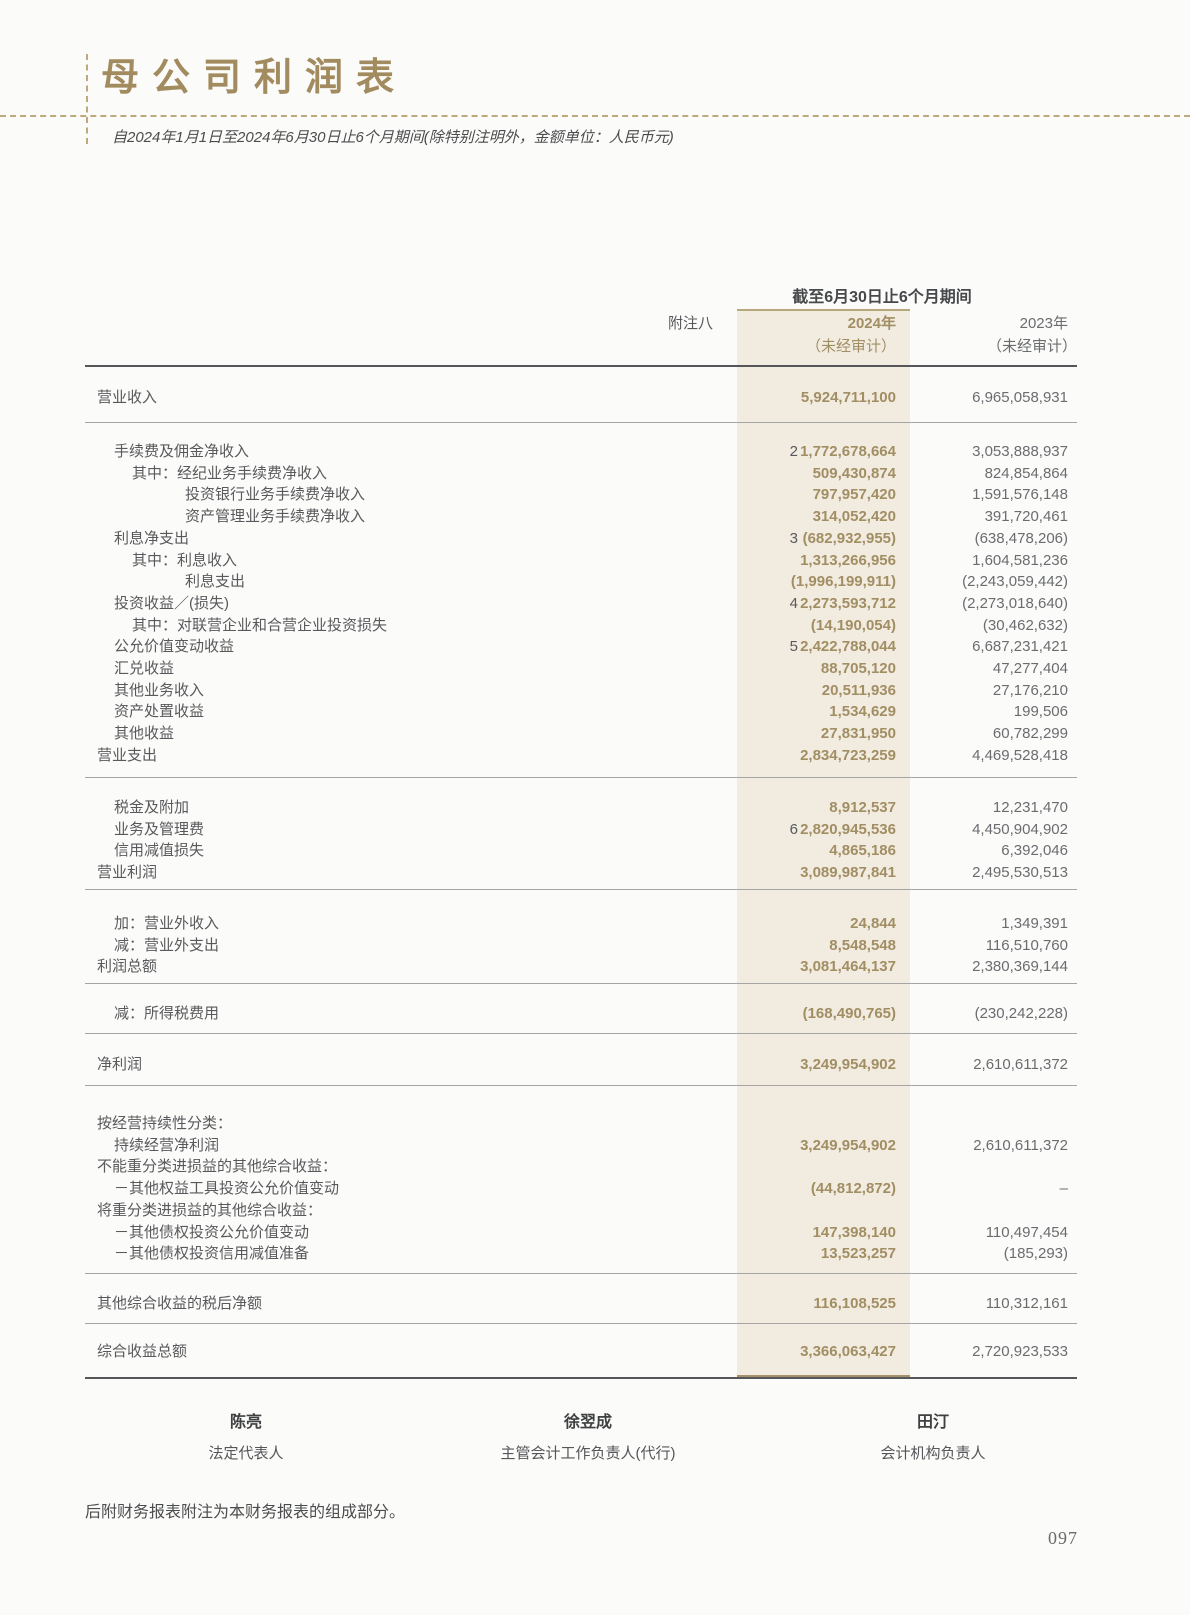 The height and width of the screenshot is (1615, 1190). Describe the element at coordinates (159, 690) in the screenshot. I see `row-label: 其他业务收入` at that location.